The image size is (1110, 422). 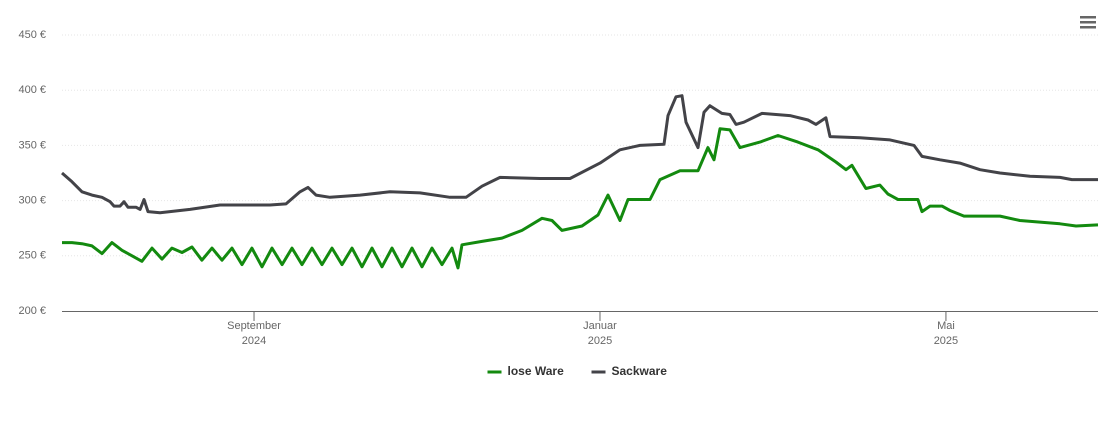 What do you see at coordinates (254, 341) in the screenshot?
I see `x-tick-year: 2024` at bounding box center [254, 341].